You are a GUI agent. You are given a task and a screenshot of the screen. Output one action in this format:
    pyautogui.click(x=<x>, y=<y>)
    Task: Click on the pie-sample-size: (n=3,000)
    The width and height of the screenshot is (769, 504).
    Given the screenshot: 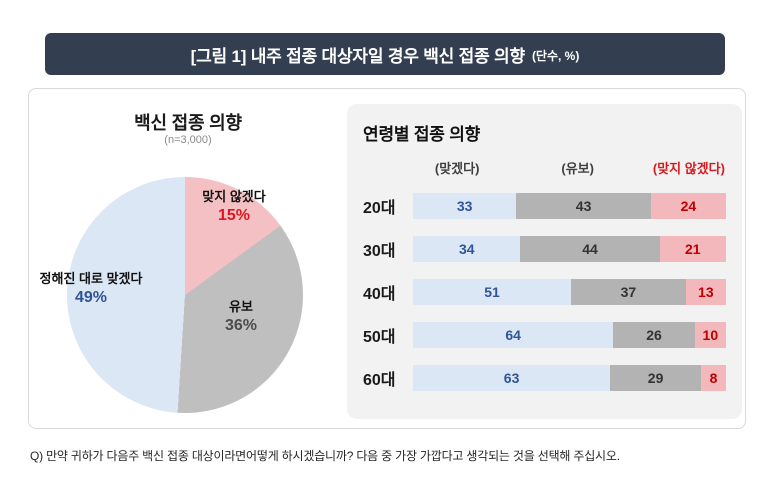 What is the action you would take?
    pyautogui.click(x=188, y=140)
    